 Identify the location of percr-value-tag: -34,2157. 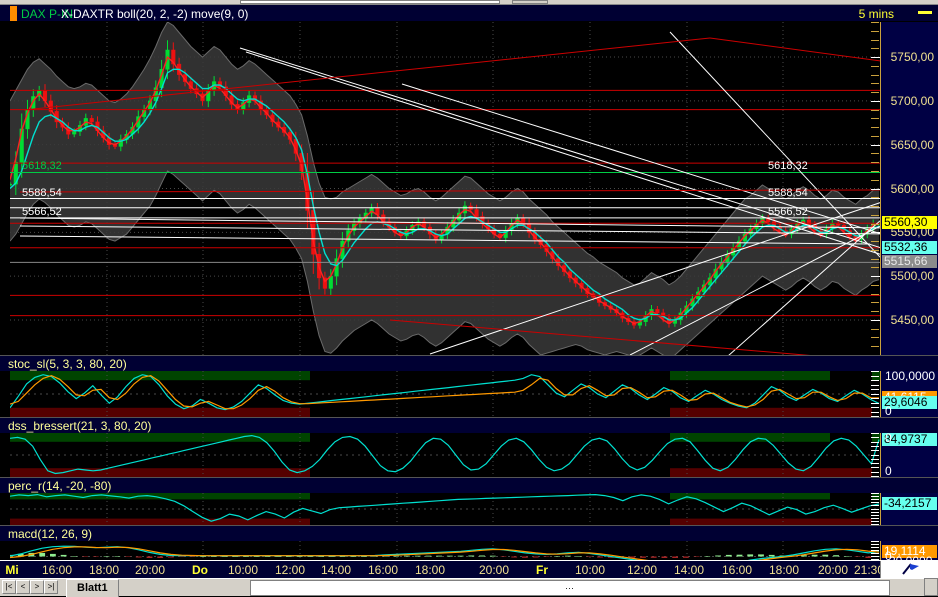
(909, 503).